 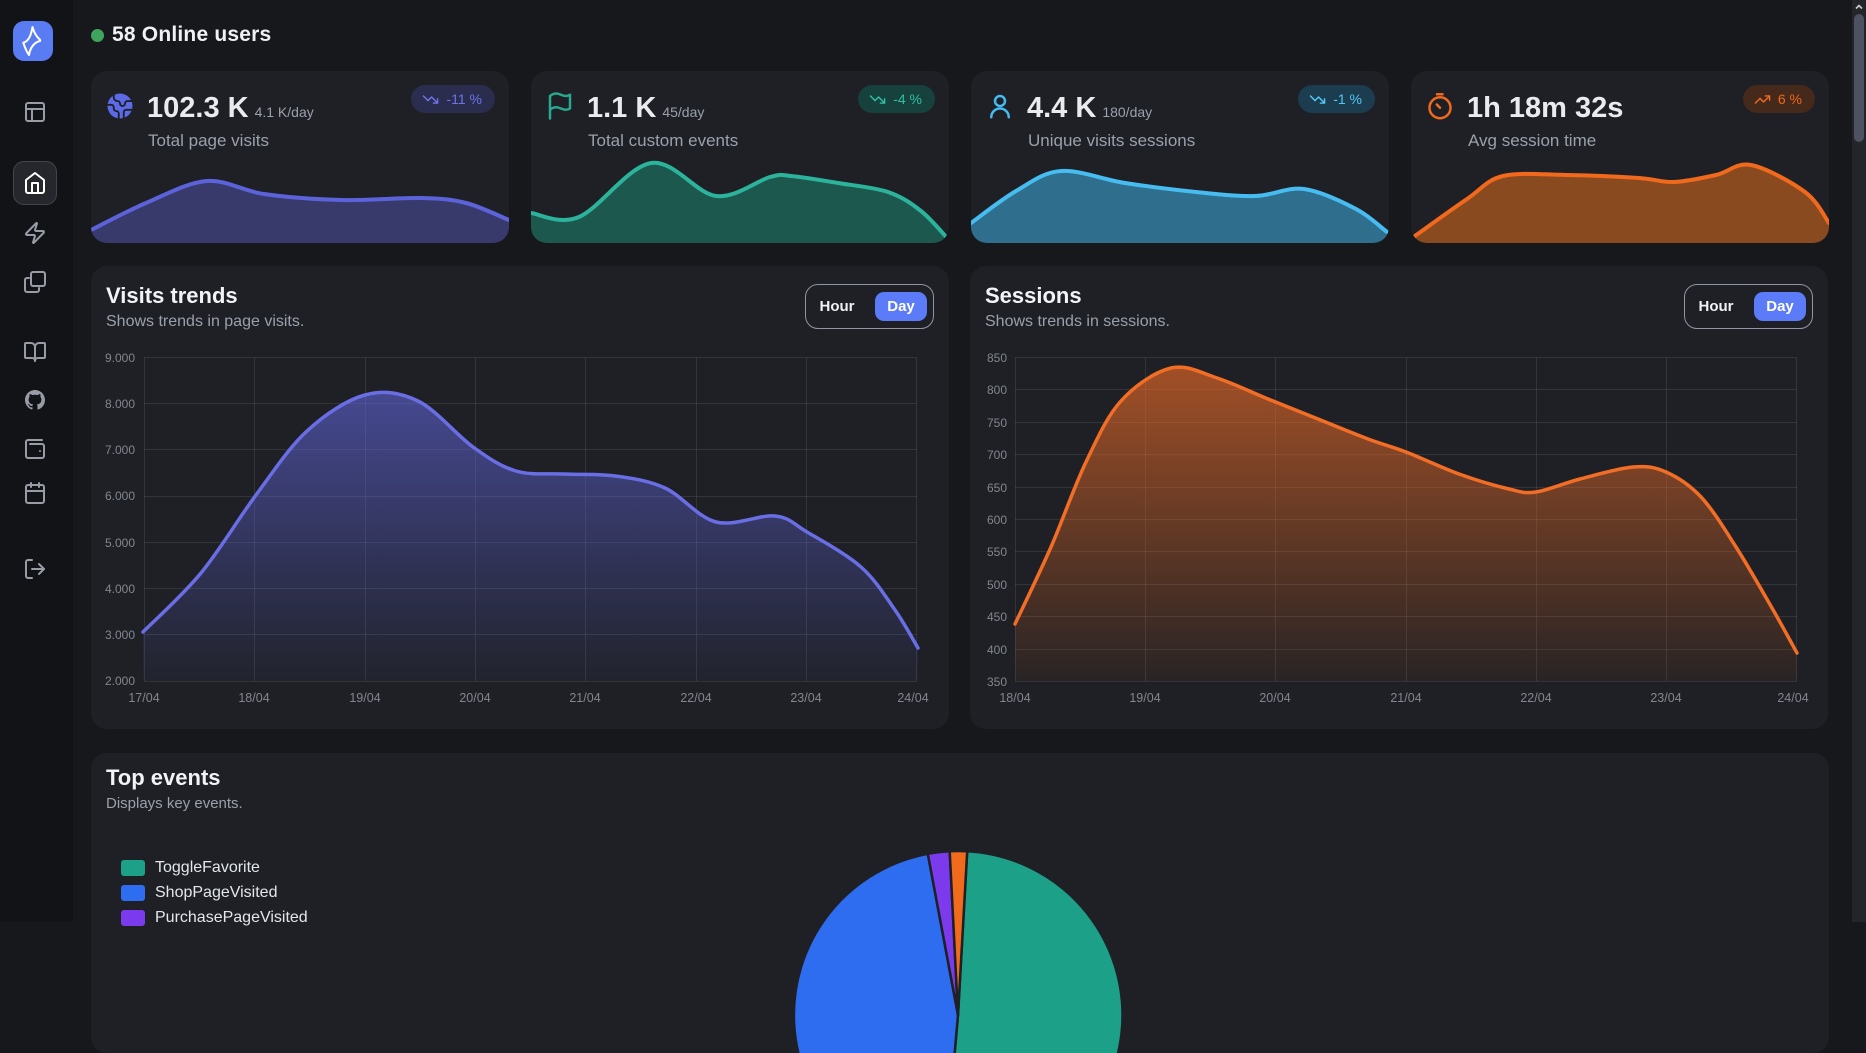 What do you see at coordinates (997, 390) in the screenshot?
I see `svg-text: 800` at bounding box center [997, 390].